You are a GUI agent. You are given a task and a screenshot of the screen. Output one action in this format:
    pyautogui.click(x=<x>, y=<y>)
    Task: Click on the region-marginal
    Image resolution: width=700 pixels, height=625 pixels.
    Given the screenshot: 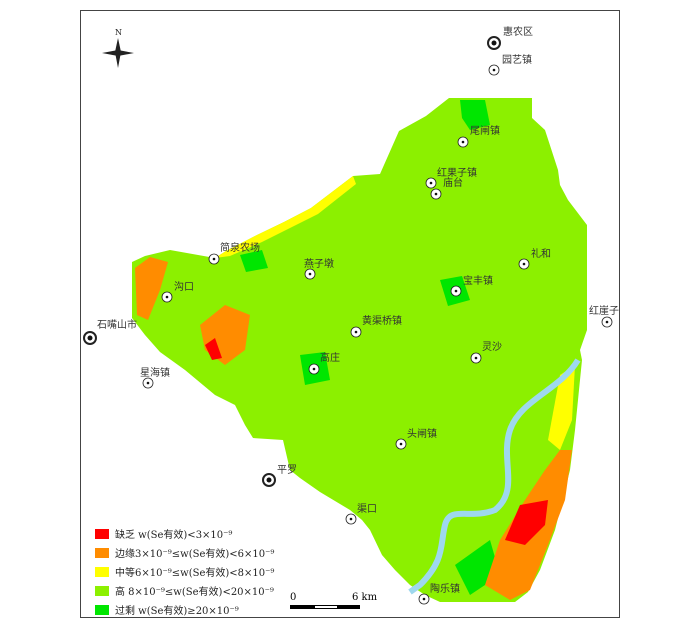 What is the action you would take?
    pyautogui.click(x=151, y=288)
    